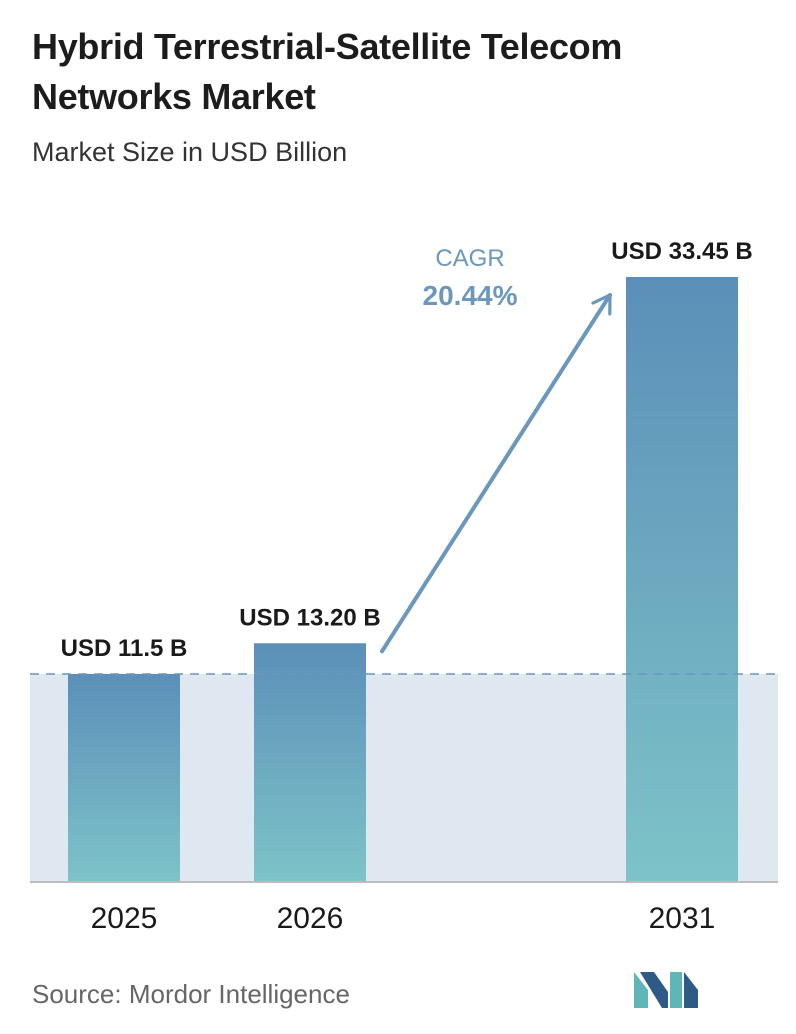 Image resolution: width=796 pixels, height=1034 pixels. What do you see at coordinates (682, 579) in the screenshot?
I see `bar-2031` at bounding box center [682, 579].